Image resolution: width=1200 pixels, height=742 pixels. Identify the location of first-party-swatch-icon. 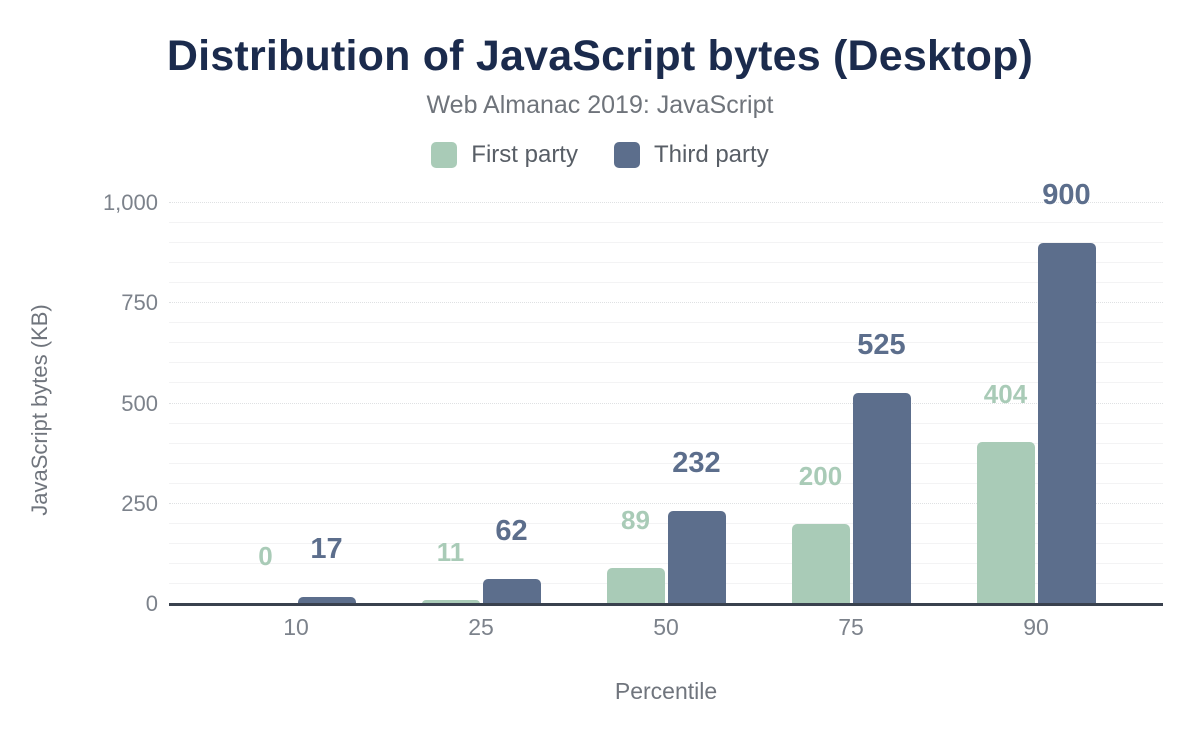
(444, 155).